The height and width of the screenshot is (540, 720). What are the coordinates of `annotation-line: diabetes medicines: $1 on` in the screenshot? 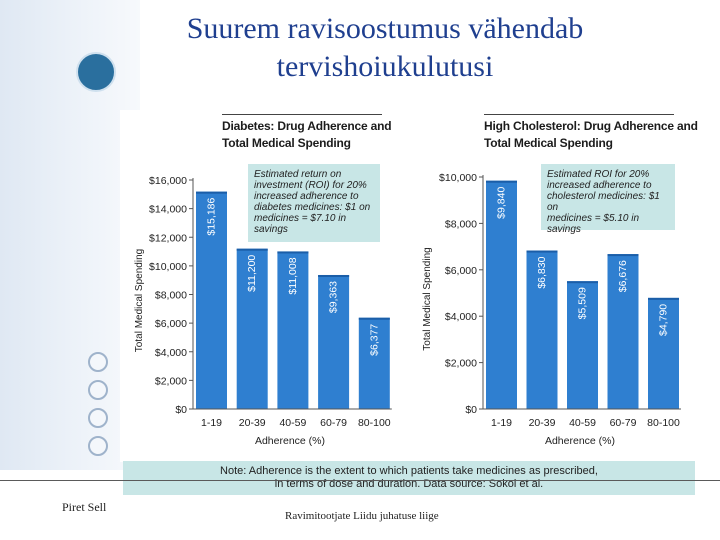 It's located at (312, 207).